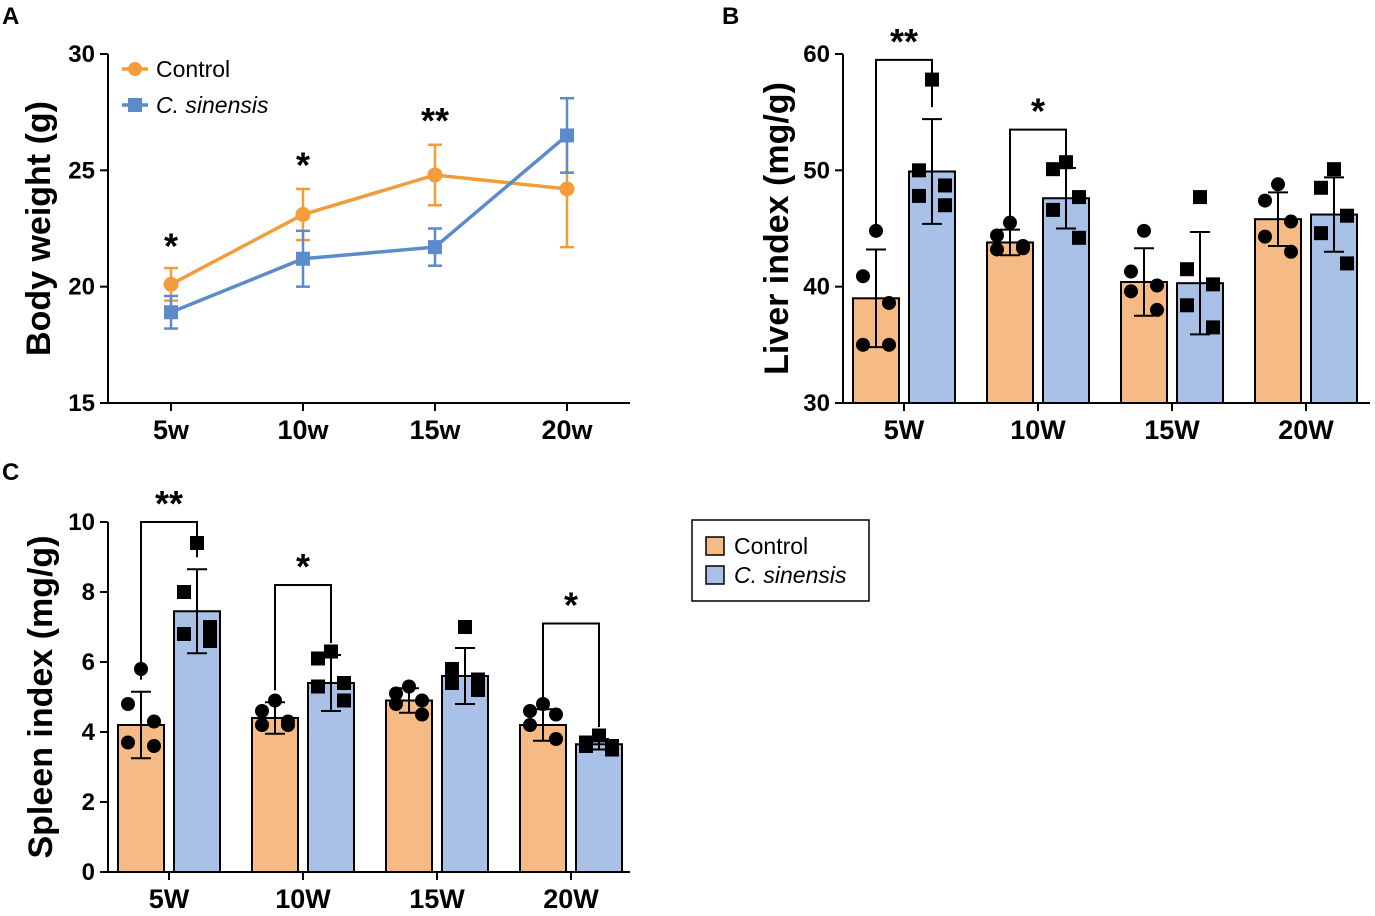  What do you see at coordinates (435, 430) in the screenshot?
I see `body-weight-x-tick-label: 15w` at bounding box center [435, 430].